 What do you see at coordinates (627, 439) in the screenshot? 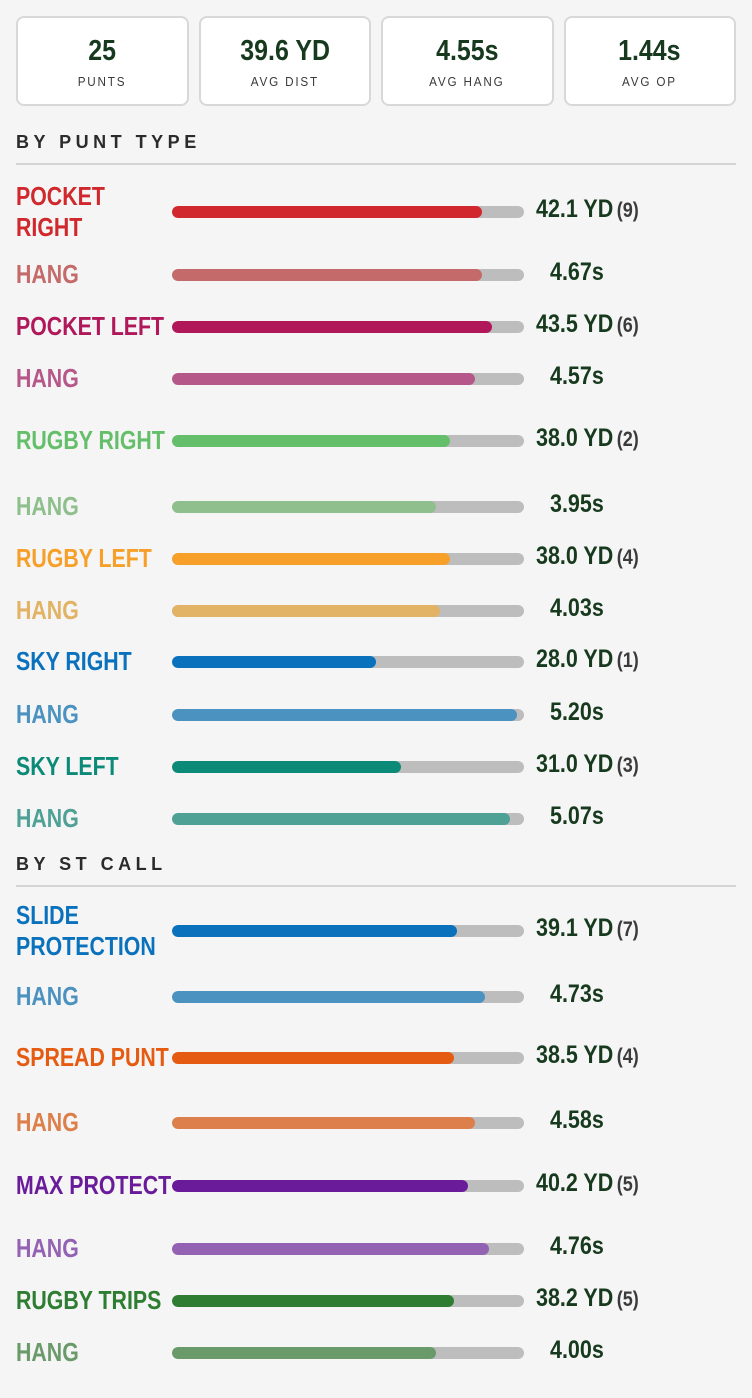
I see `punt-count: (2)` at bounding box center [627, 439].